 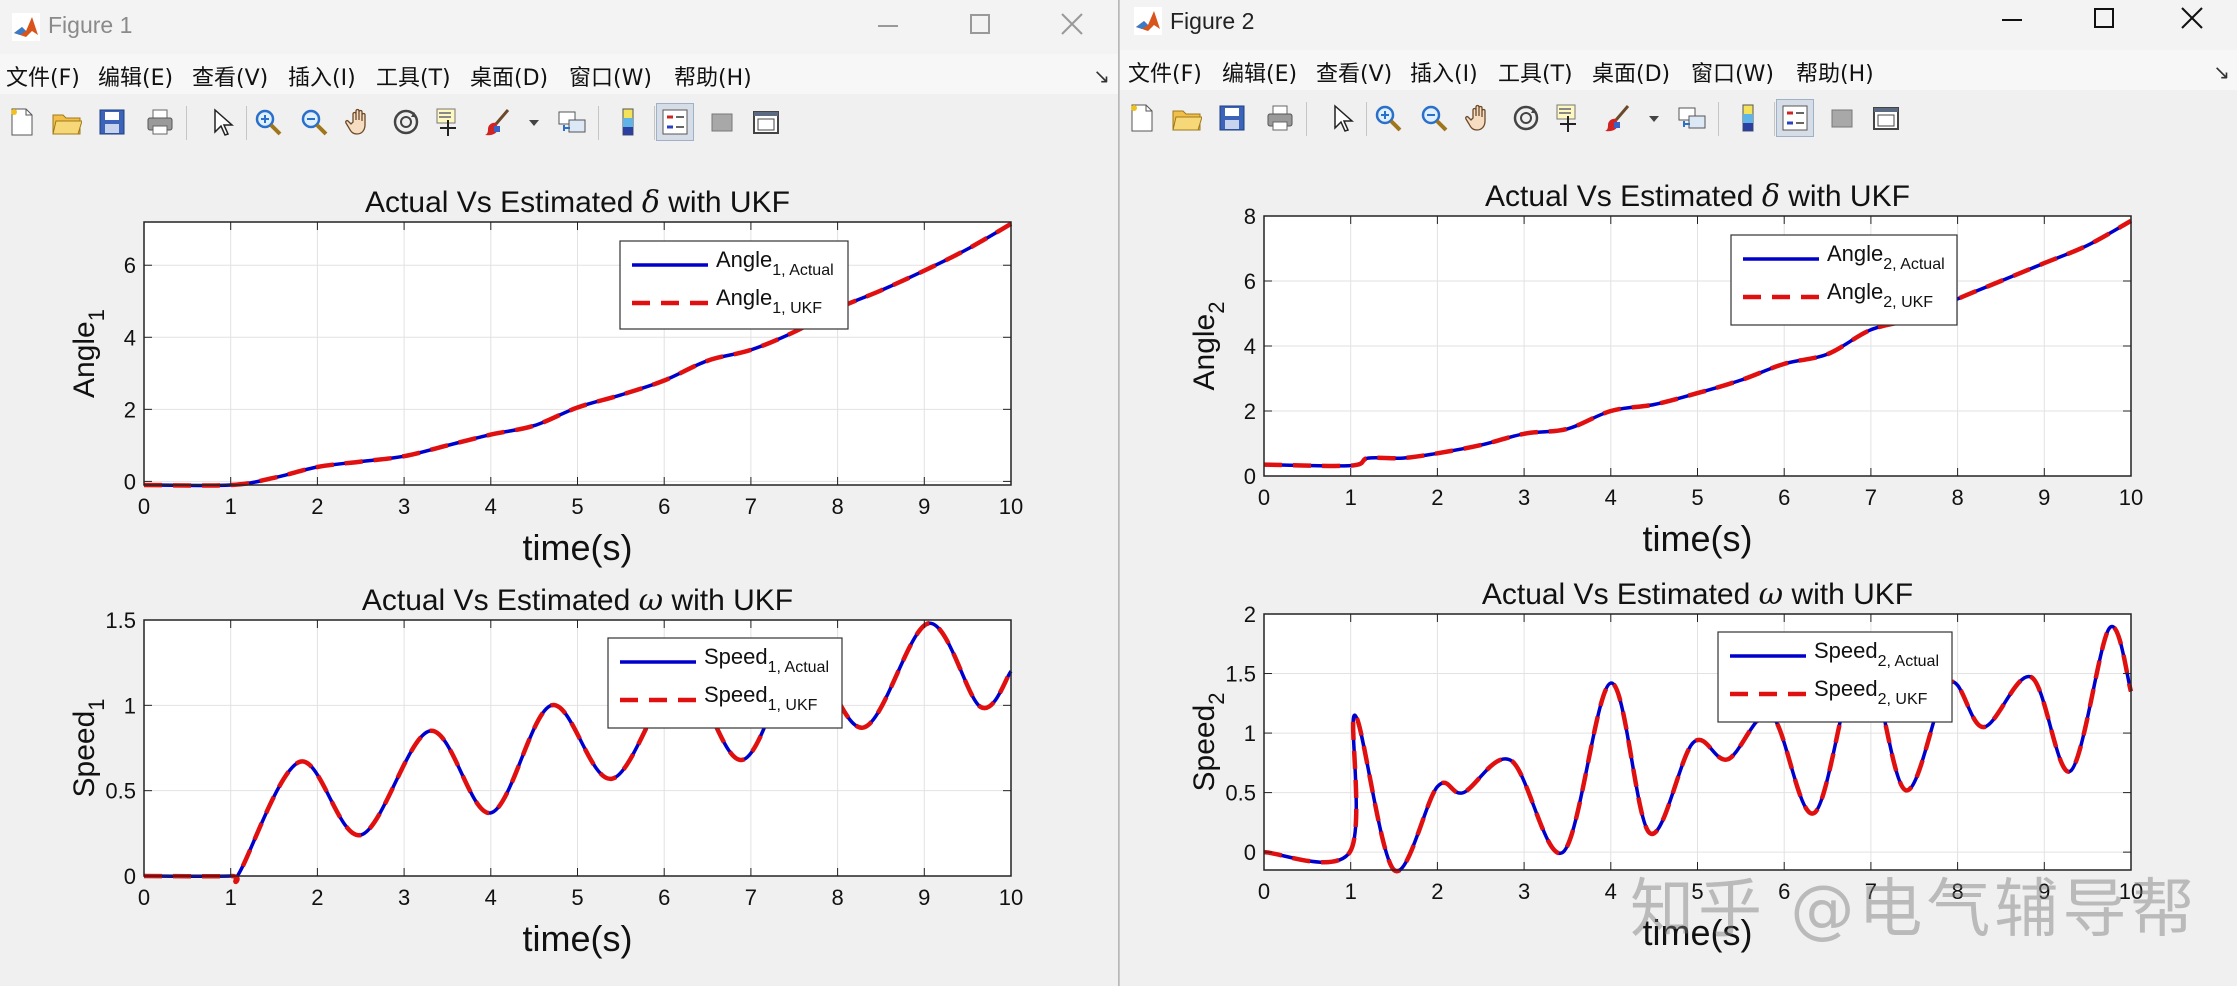 What do you see at coordinates (1698, 932) in the screenshot?
I see `x-axis-label: time(s)` at bounding box center [1698, 932].